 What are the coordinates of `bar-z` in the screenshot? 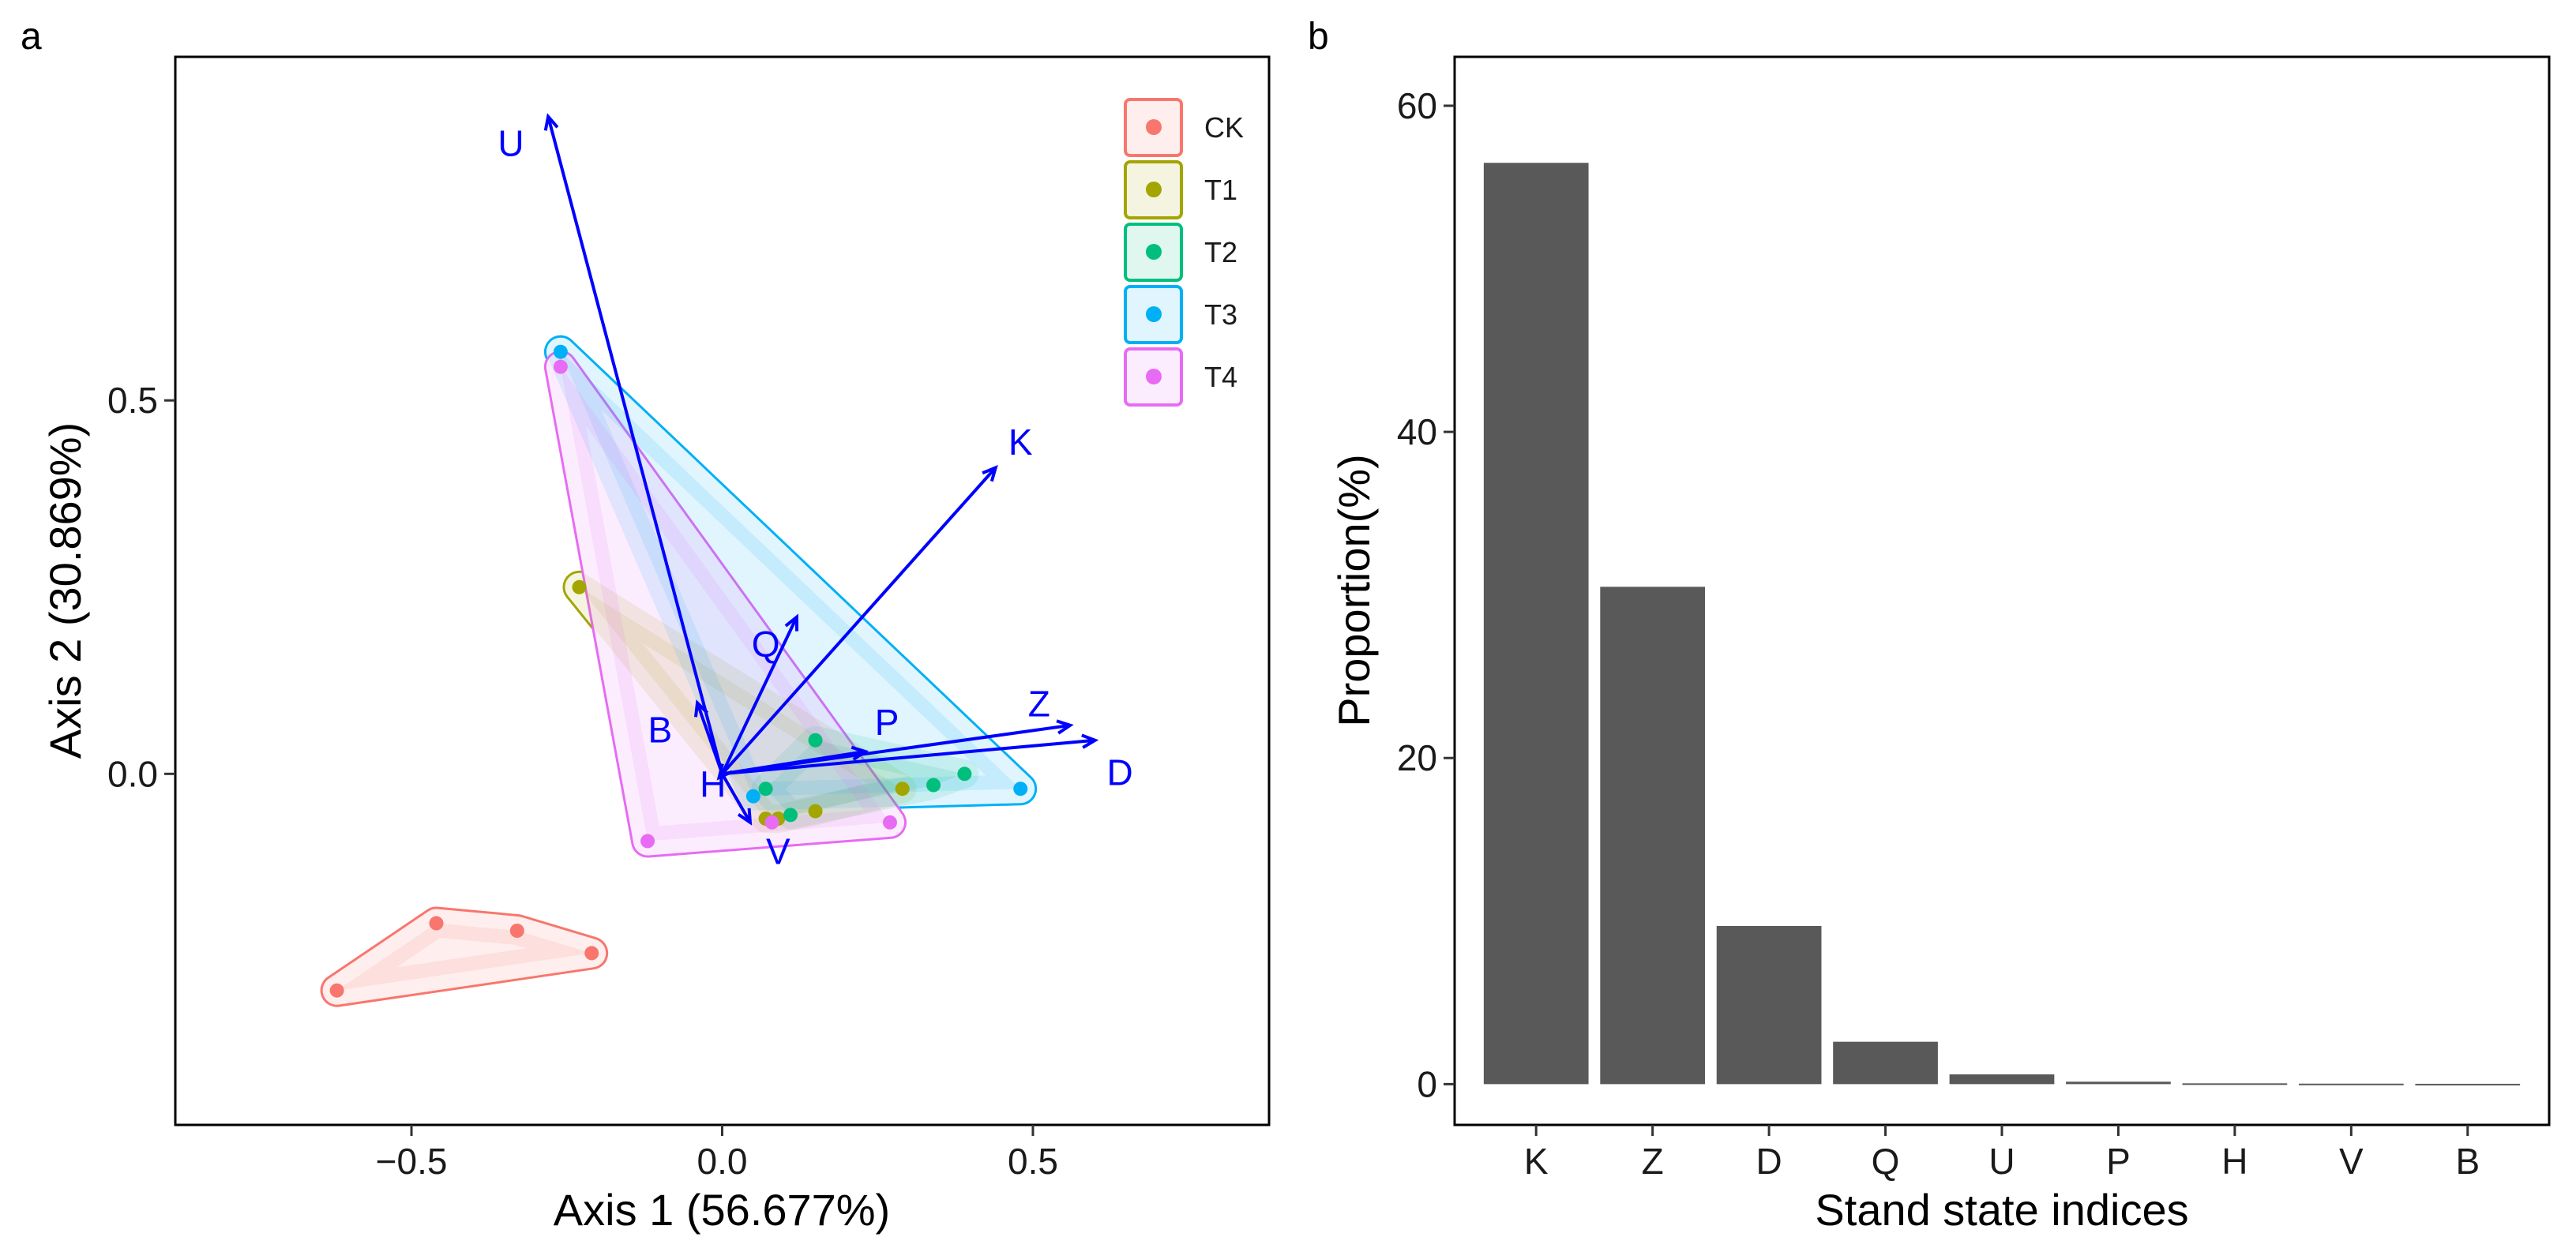 It's located at (1653, 836).